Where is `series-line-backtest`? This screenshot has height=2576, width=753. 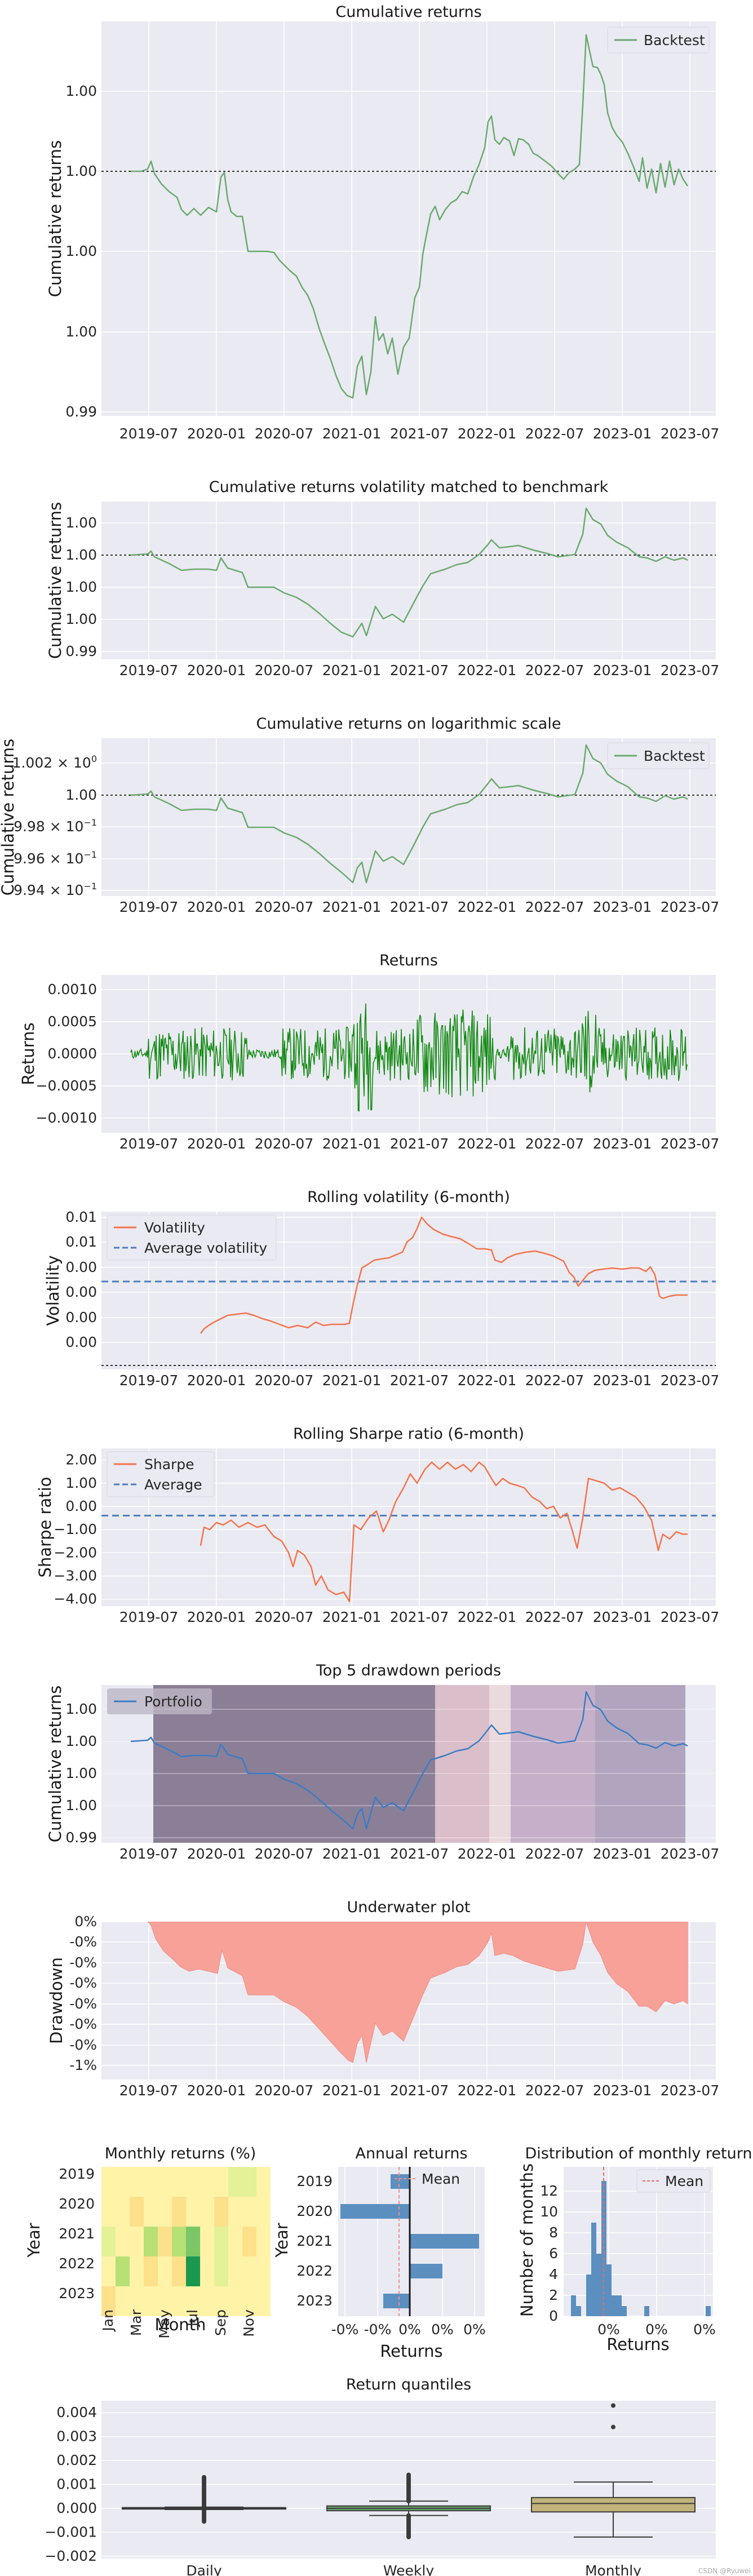
series-line-backtest is located at coordinates (409, 814).